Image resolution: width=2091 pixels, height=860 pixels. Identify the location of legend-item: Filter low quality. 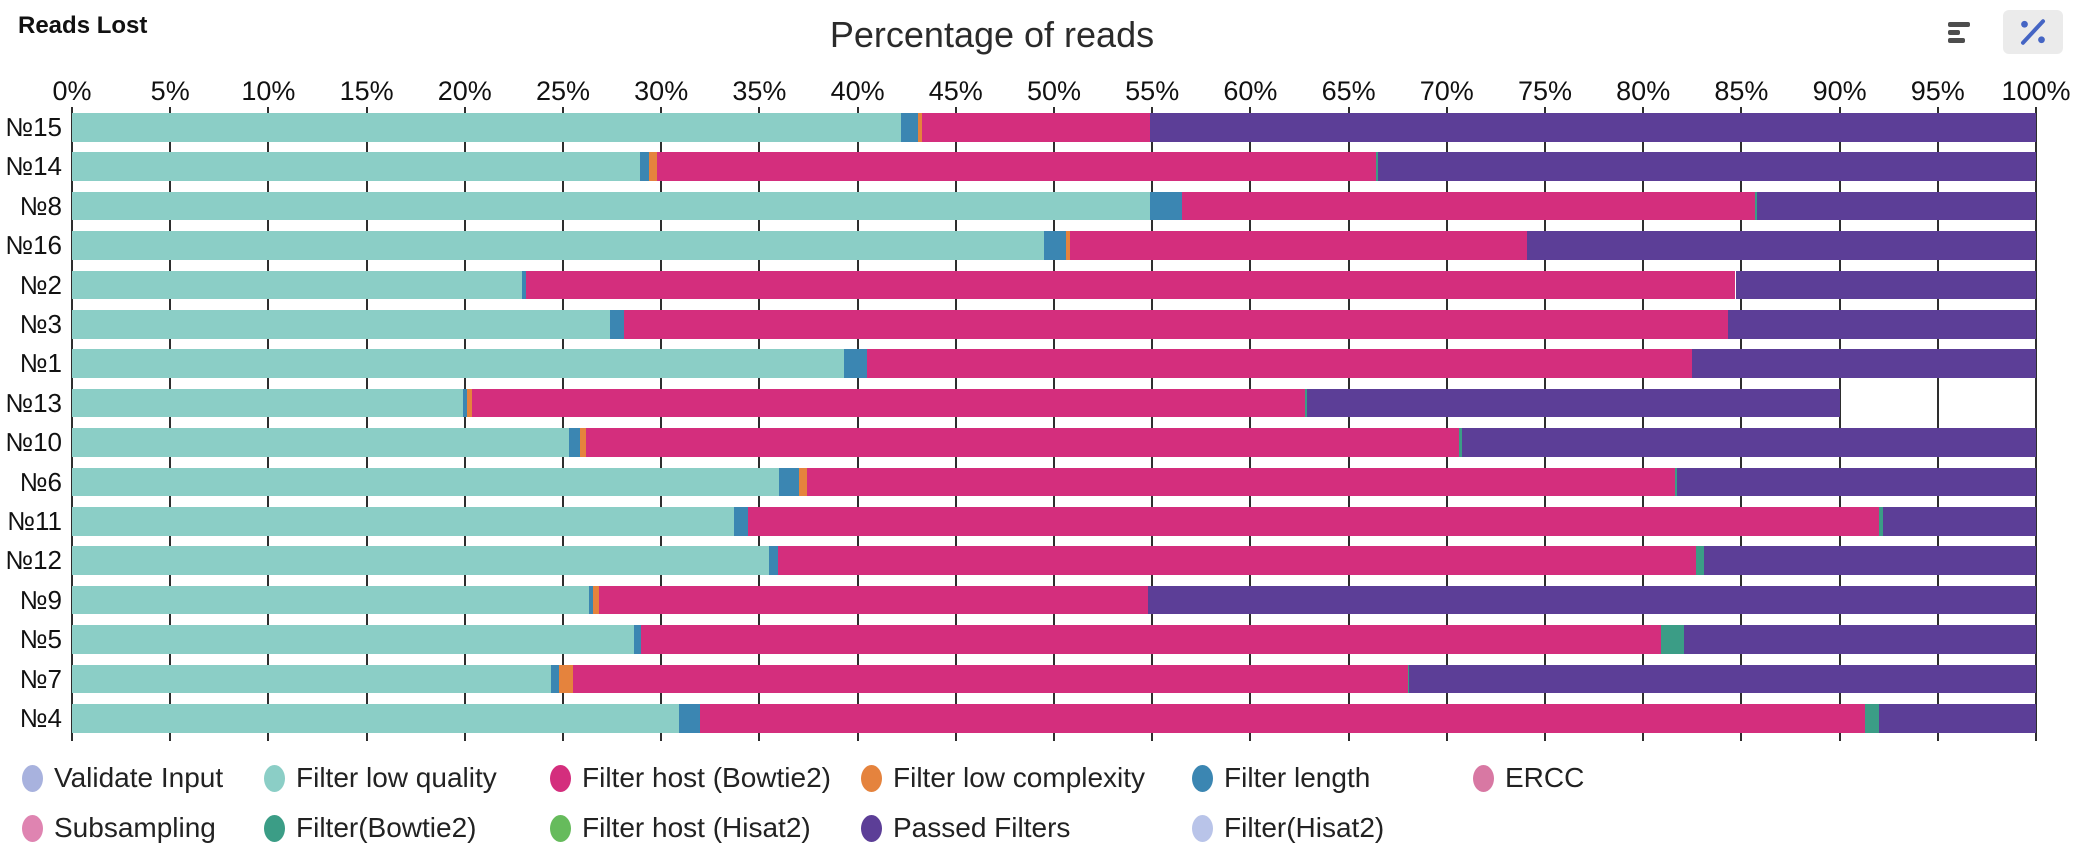
(380, 778).